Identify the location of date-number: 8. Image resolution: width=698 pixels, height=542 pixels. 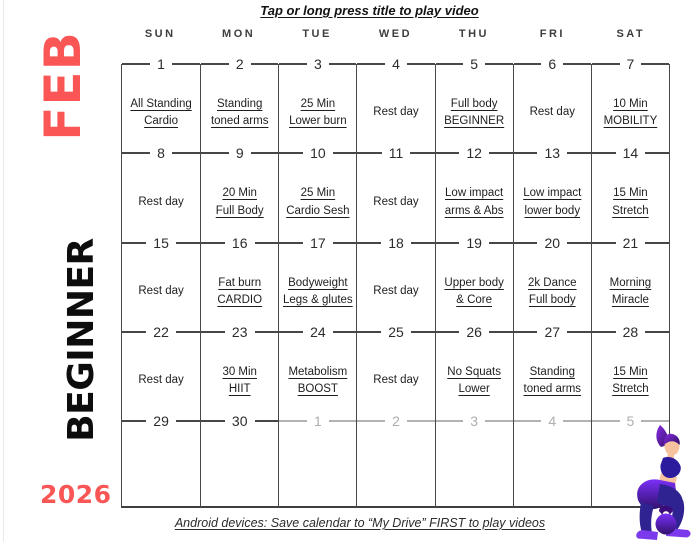
(161, 153).